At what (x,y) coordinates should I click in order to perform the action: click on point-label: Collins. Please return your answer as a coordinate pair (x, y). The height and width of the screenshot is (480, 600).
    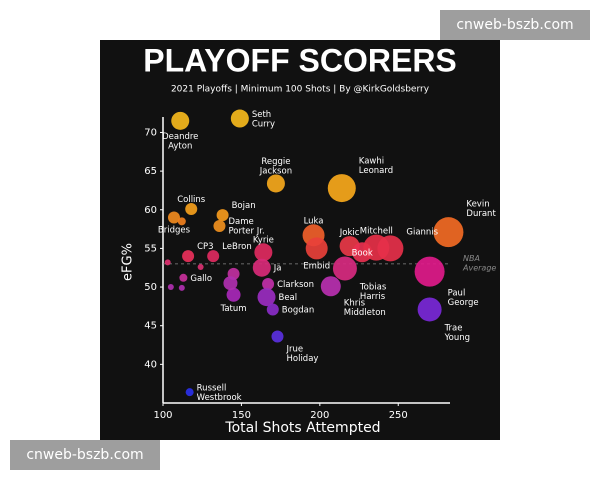
    Looking at the image, I should click on (191, 199).